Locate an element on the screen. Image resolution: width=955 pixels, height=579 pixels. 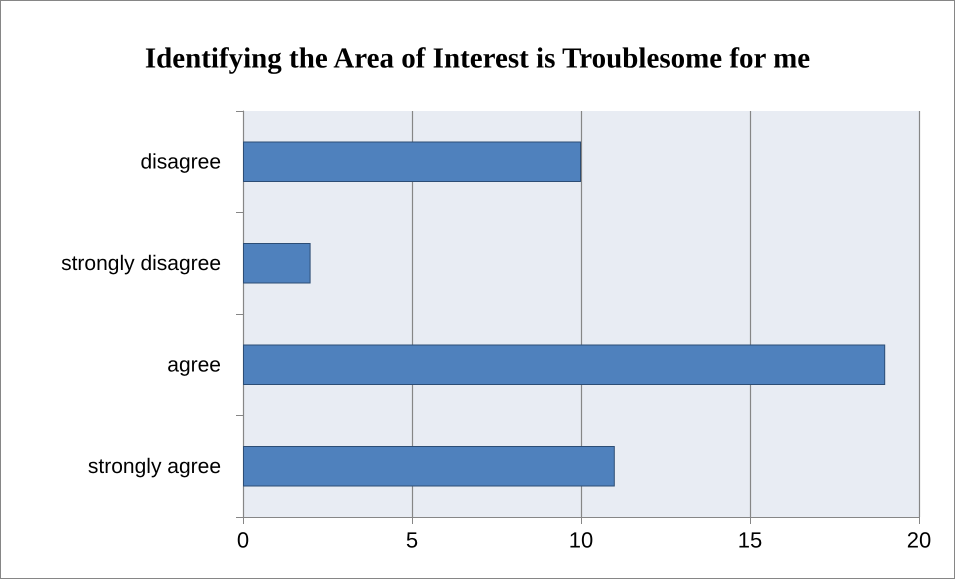
x-tick-label: 5 is located at coordinates (412, 540).